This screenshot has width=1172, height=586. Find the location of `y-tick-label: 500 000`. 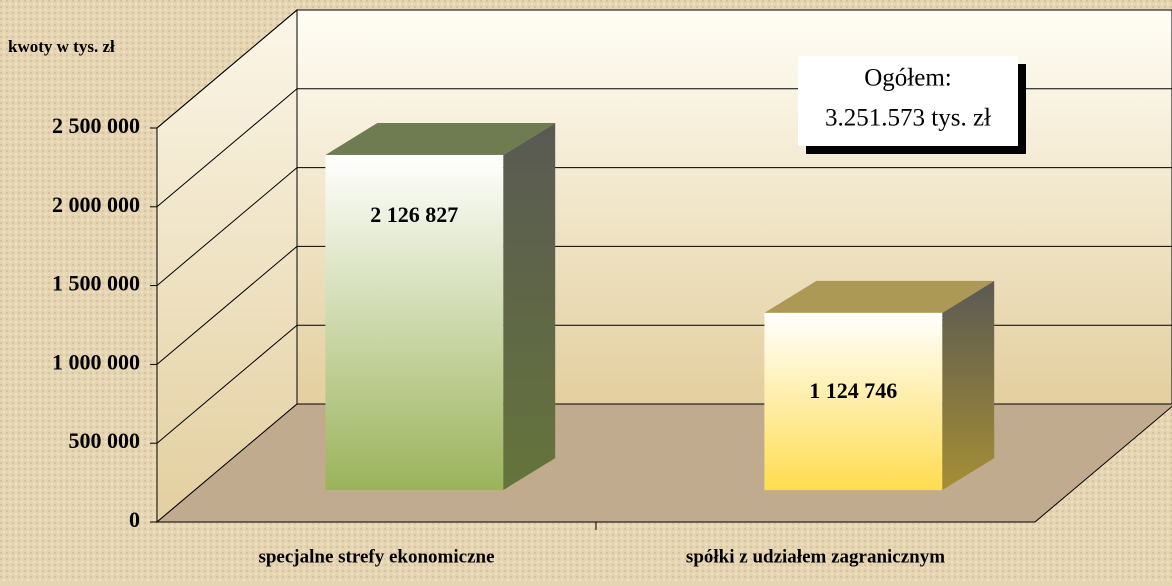

y-tick-label: 500 000 is located at coordinates (105, 440).